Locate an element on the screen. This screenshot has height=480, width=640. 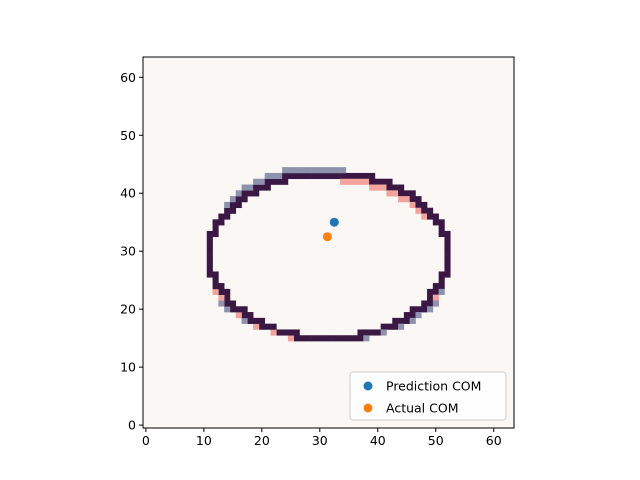
x-tick-label: 0 is located at coordinates (146, 440).